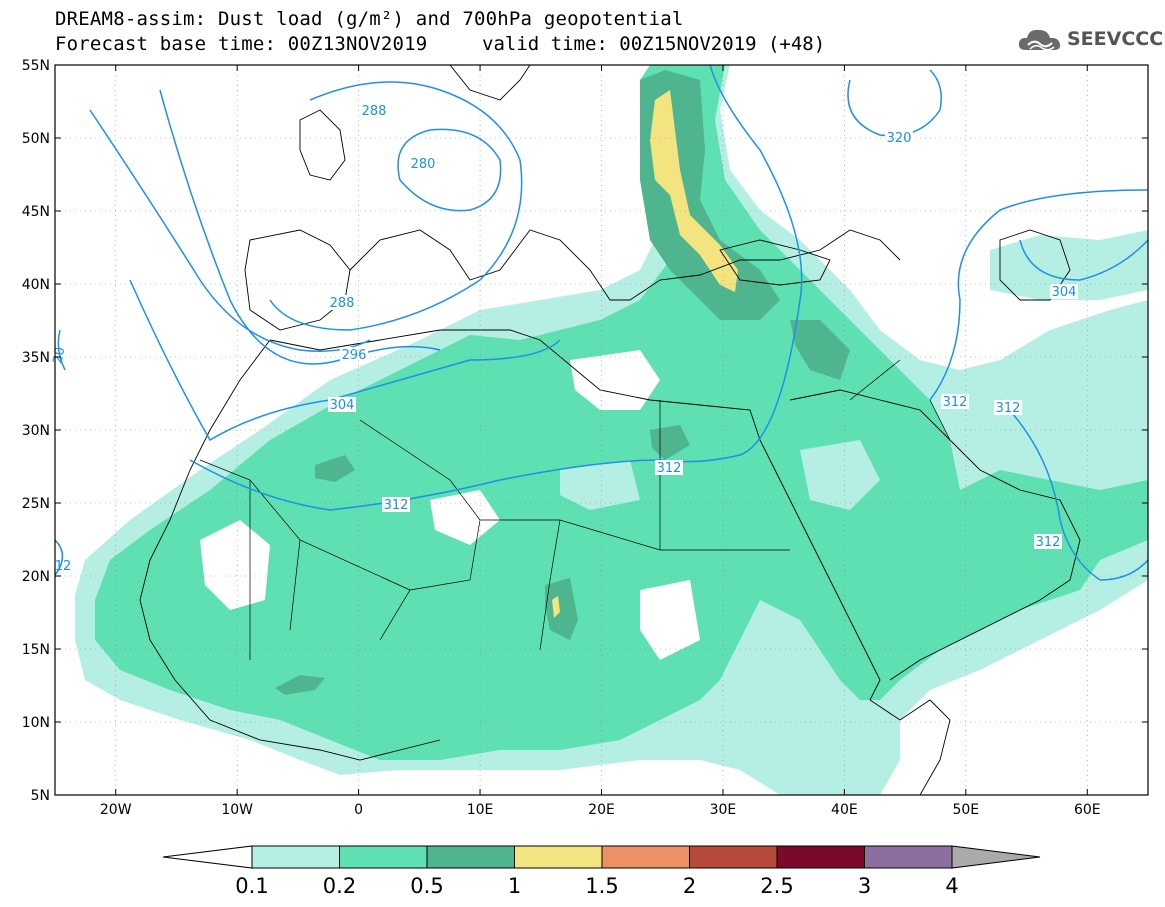  I want to click on lat-label: 10N, so click(36, 723).